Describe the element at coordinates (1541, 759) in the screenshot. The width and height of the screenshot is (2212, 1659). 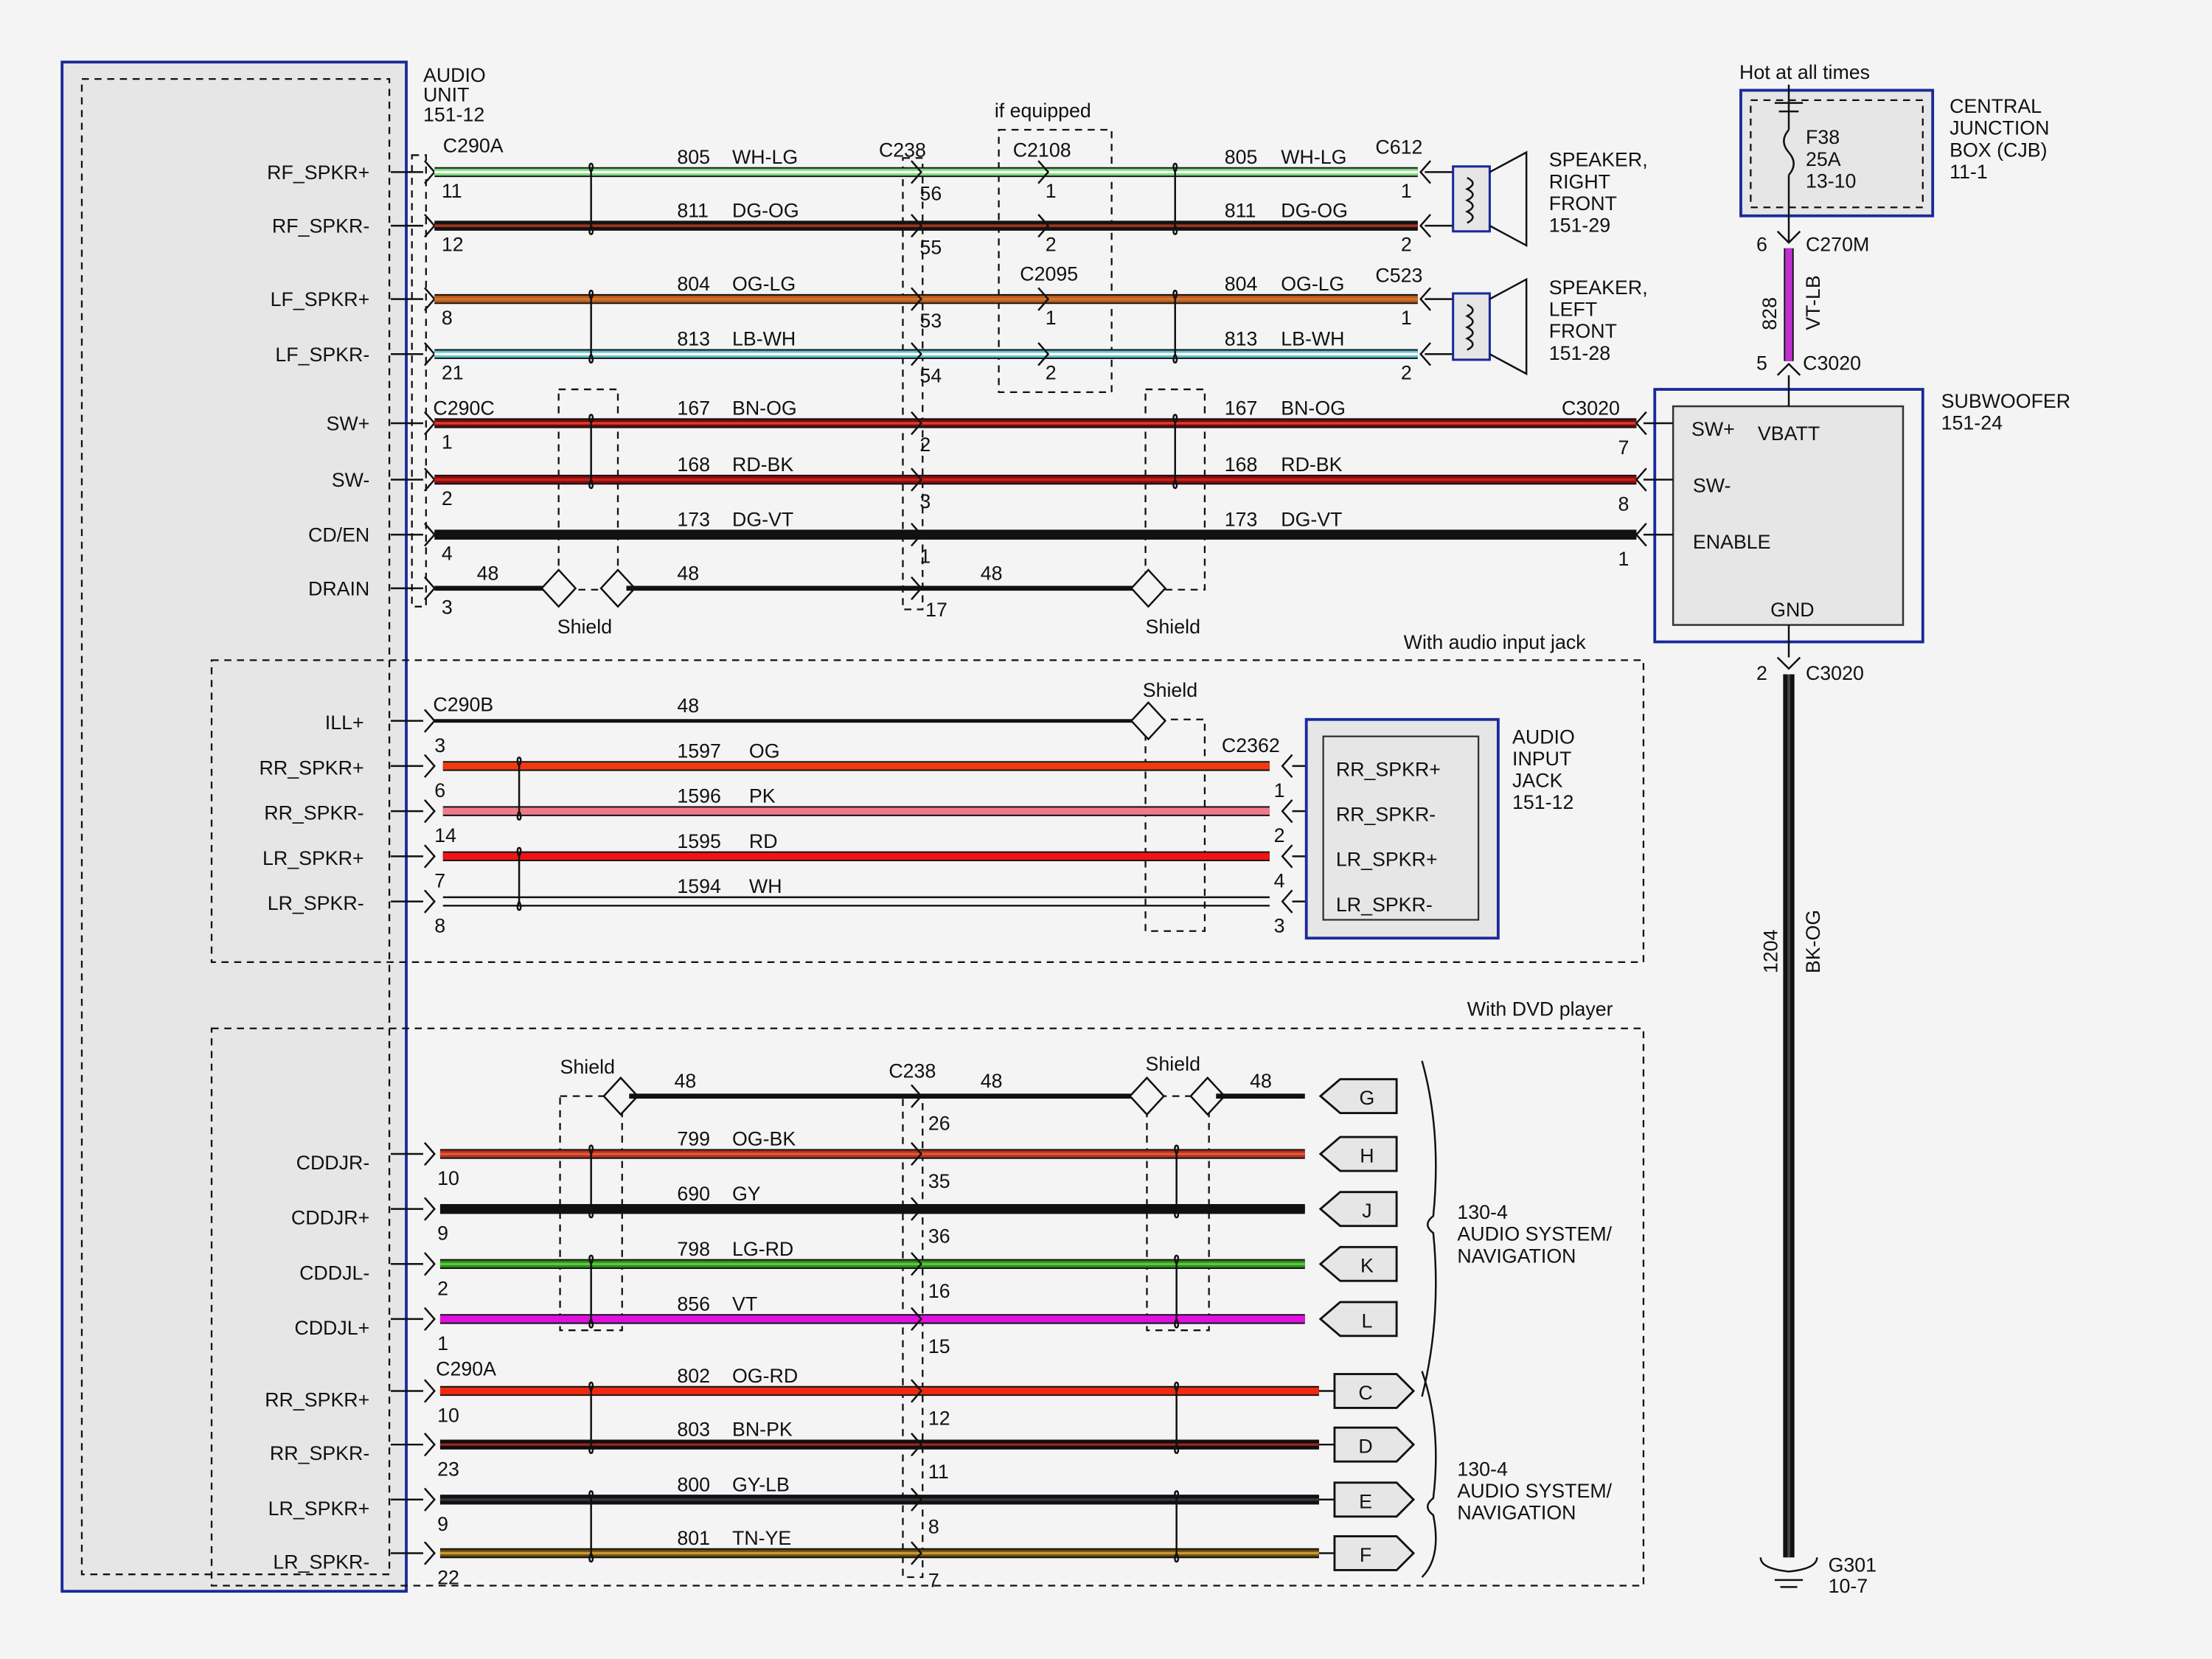
I see `audio-input-jack-name: INPUT` at that location.